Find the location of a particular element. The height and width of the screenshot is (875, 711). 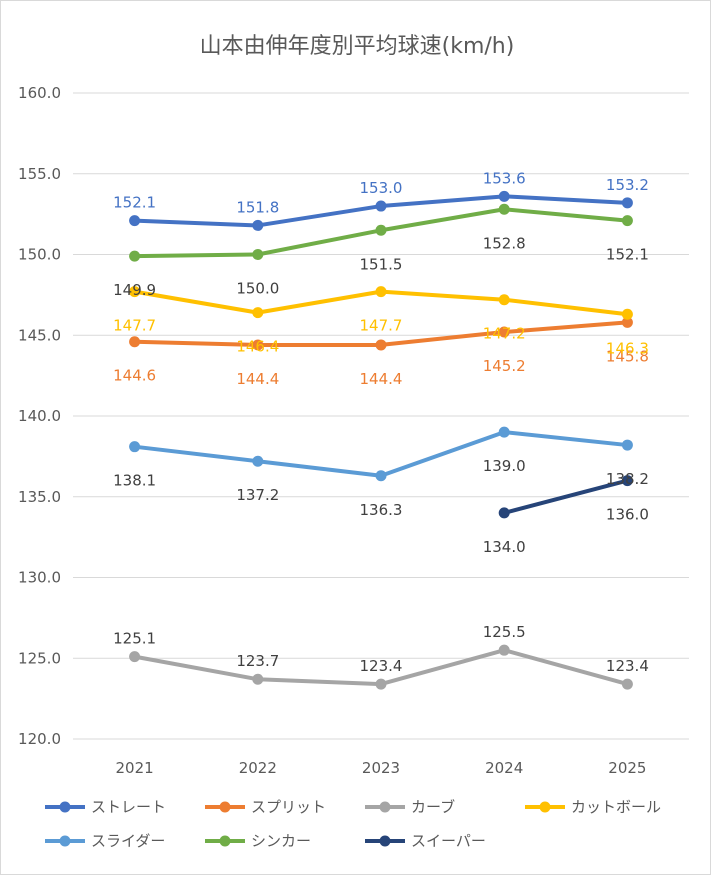

x-axis: 2021 2022 2023 2024 2025 is located at coordinates (381, 768).